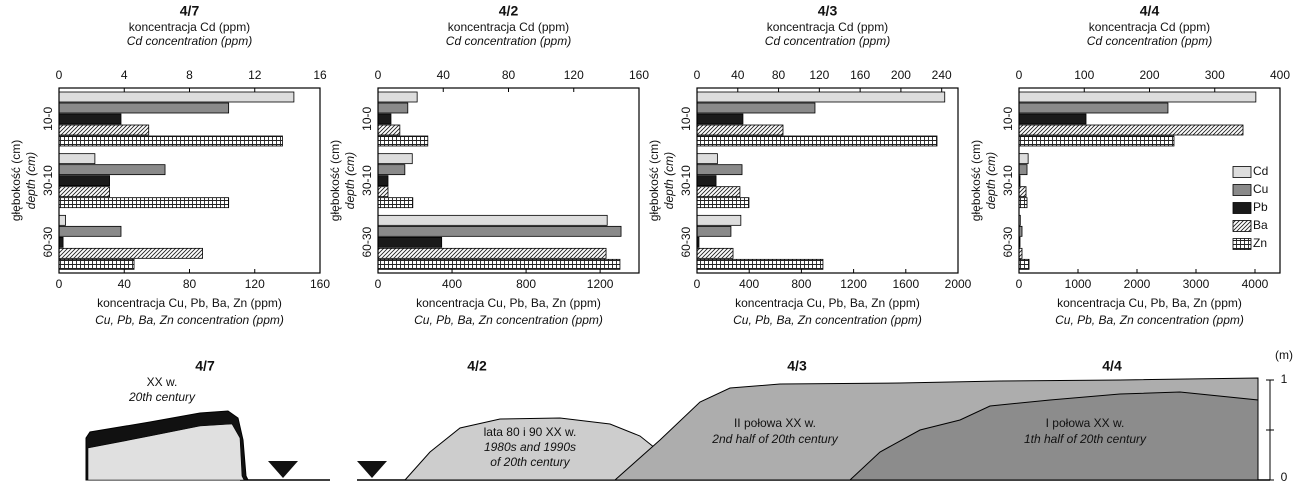  Describe the element at coordinates (738, 75) in the screenshot. I see `top-tick-label: 40` at that location.